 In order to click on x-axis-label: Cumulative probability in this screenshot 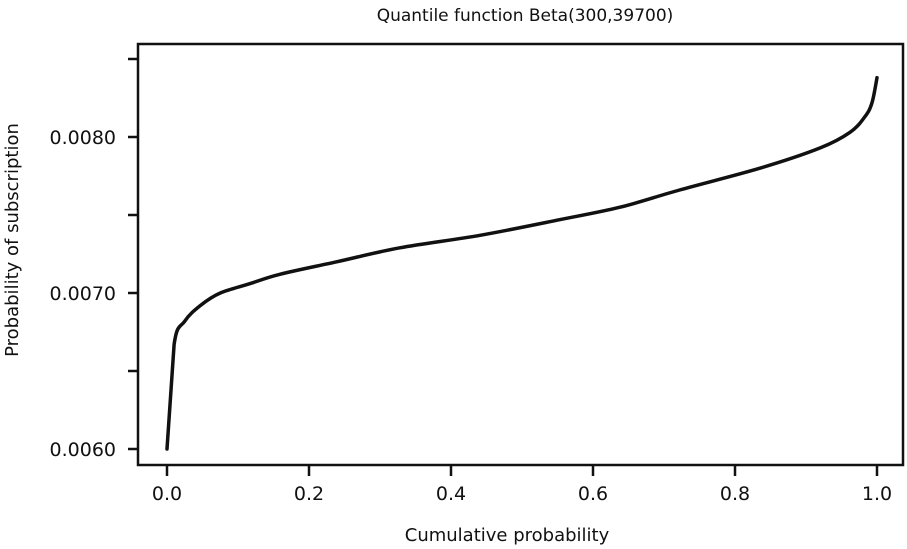, I will do `click(507, 535)`.